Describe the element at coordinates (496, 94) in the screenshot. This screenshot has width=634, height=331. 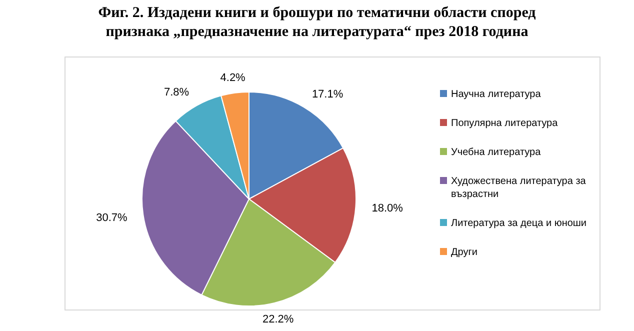
I see `legend-label: Научна литература` at that location.